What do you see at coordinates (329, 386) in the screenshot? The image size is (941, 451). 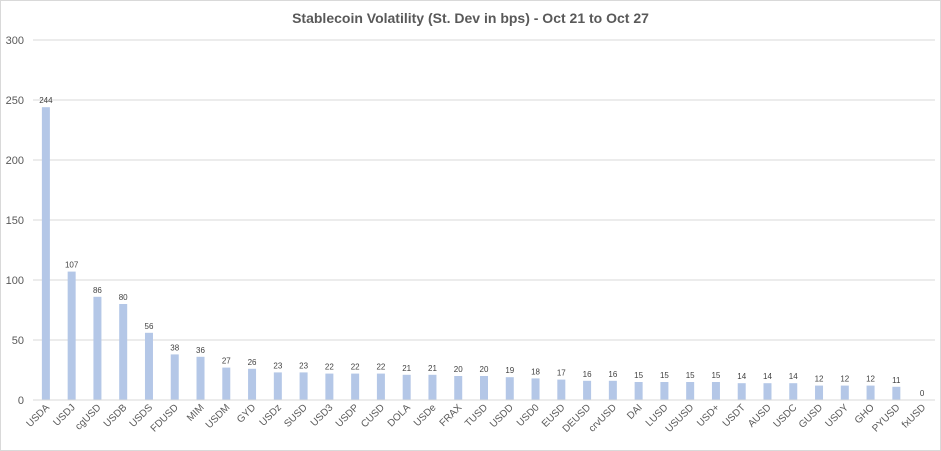 I see `bar-usd3` at bounding box center [329, 386].